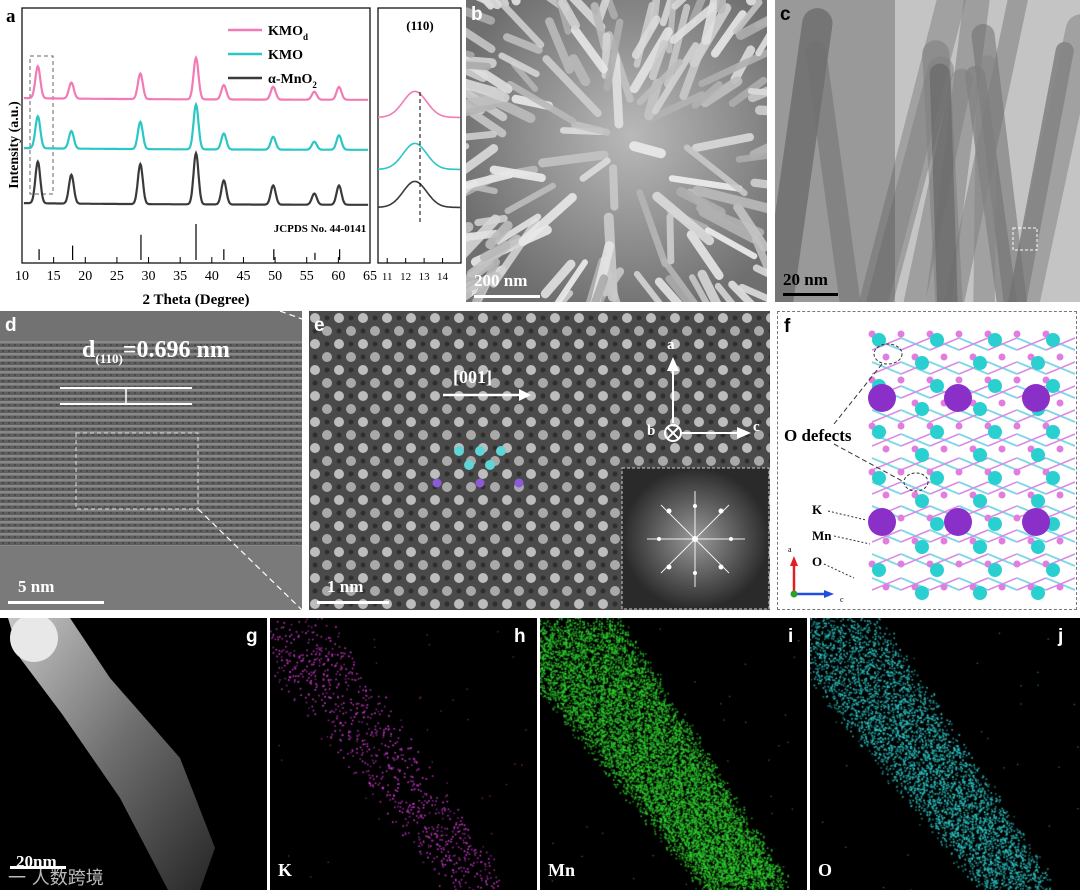 This screenshot has width=1080, height=890. I want to click on y-axis-label: Intensity (a.u.), so click(14, 145).